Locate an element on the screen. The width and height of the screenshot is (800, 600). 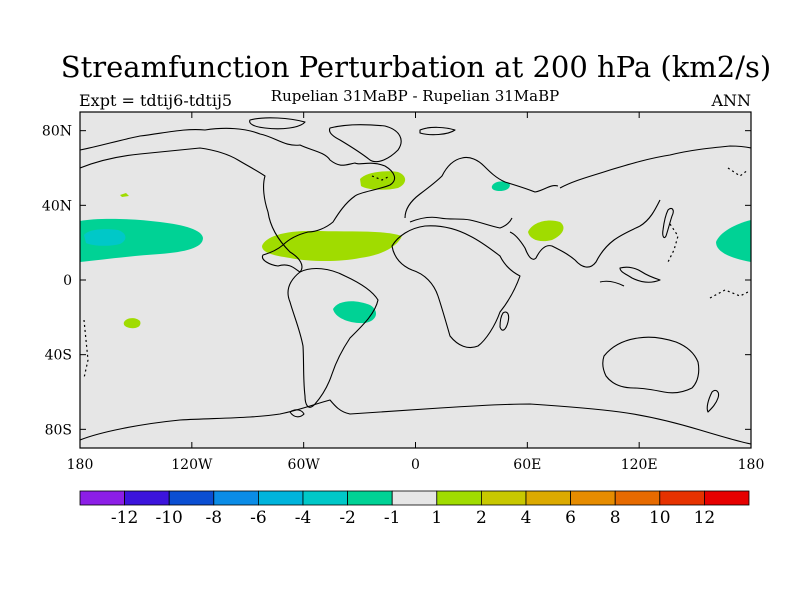
north-america-coastline is located at coordinates (238, 200).